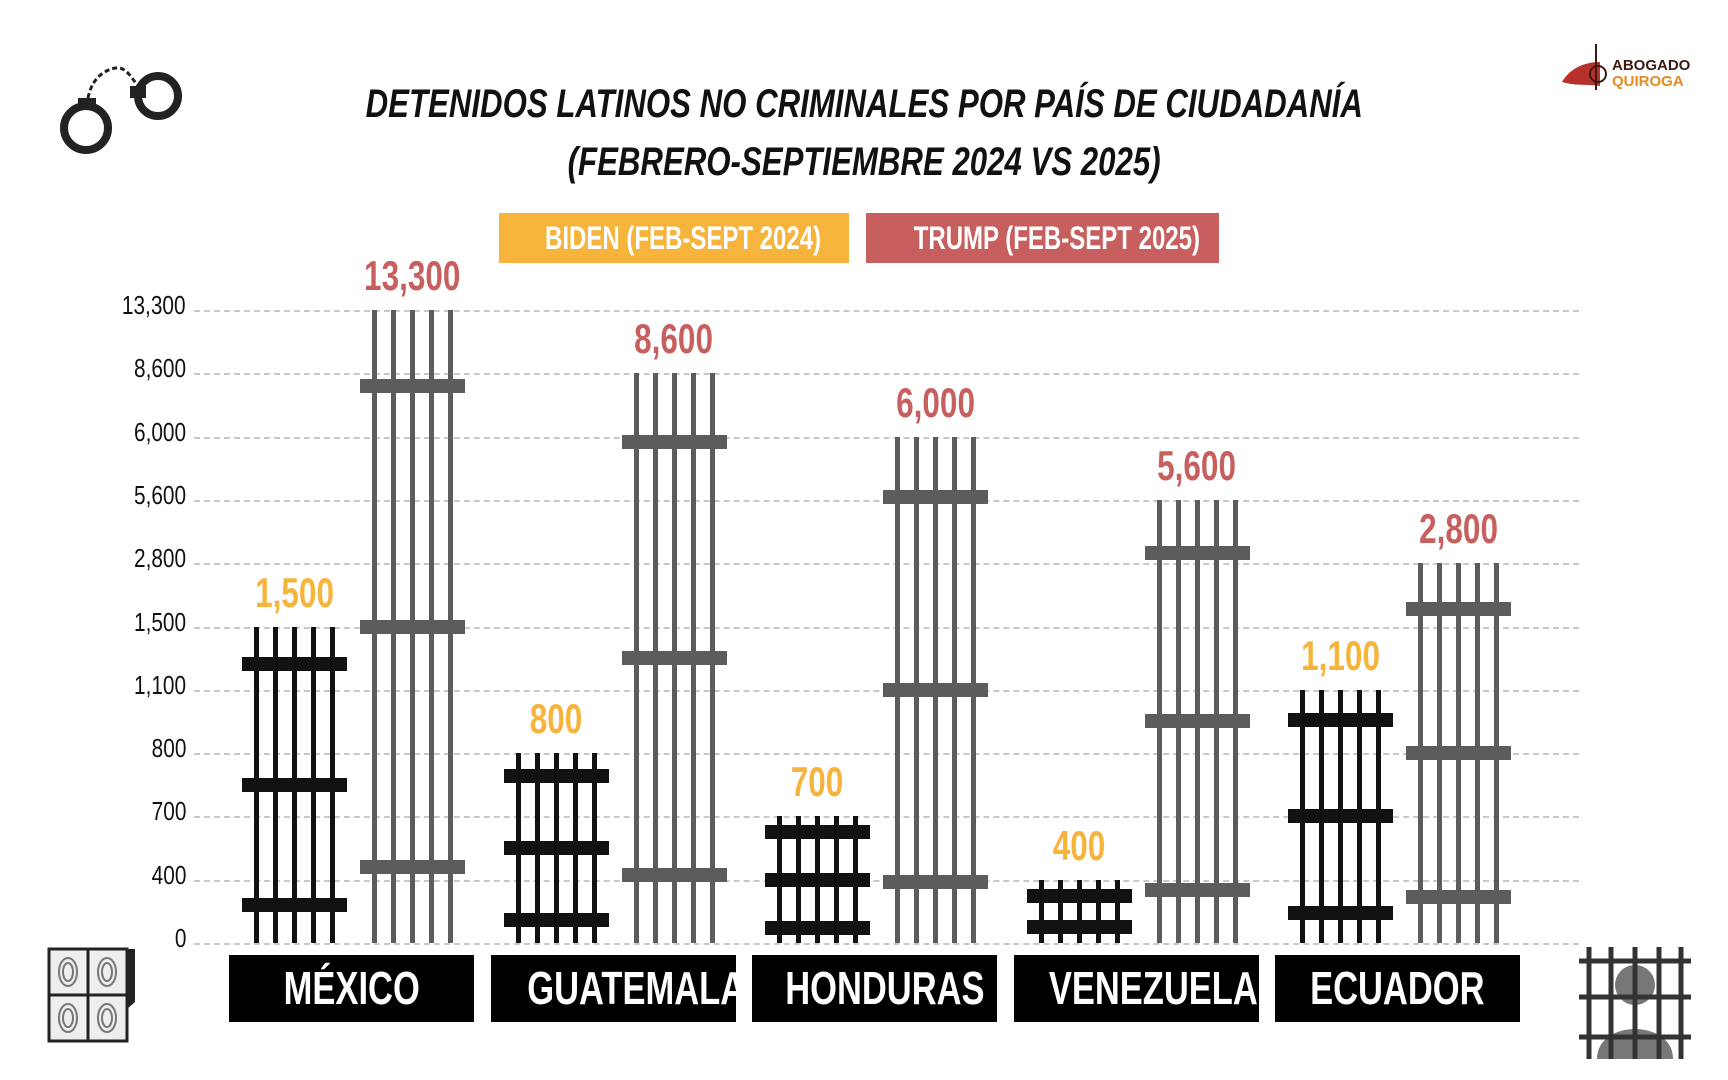  Describe the element at coordinates (556, 719) in the screenshot. I see `biden-value-label: 800` at that location.